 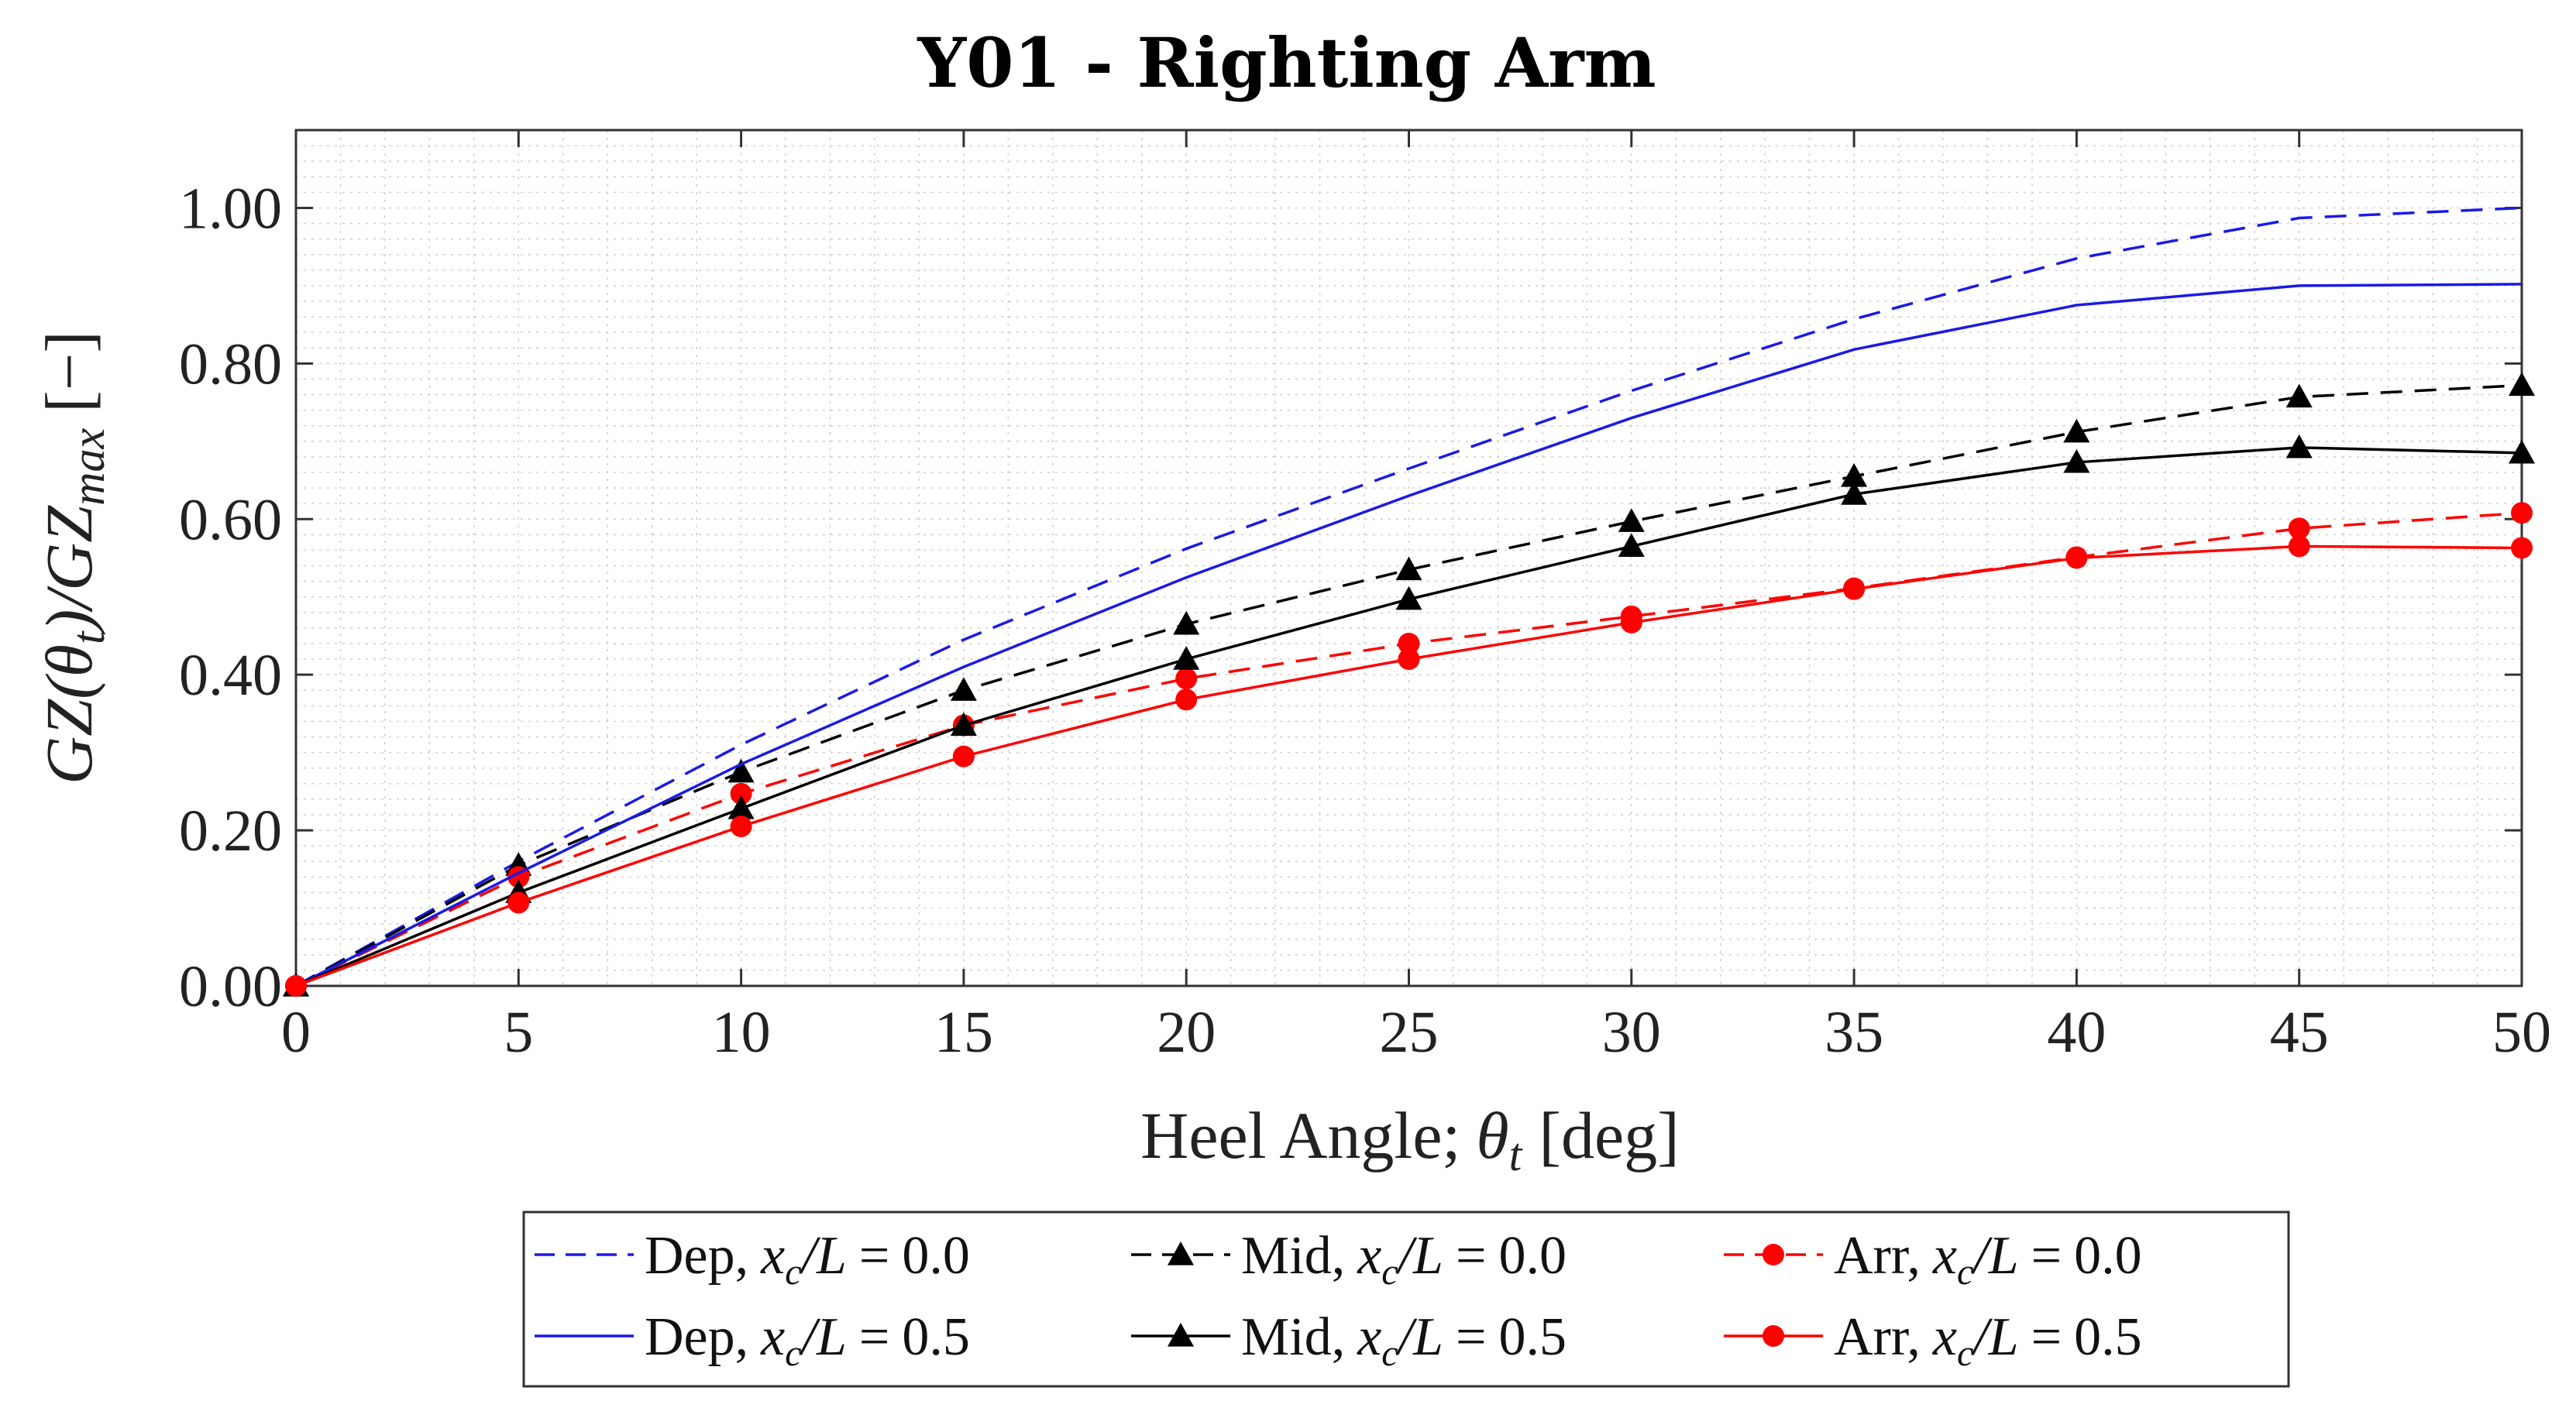 What do you see at coordinates (518, 1032) in the screenshot?
I see `x-tick-label: 5` at bounding box center [518, 1032].